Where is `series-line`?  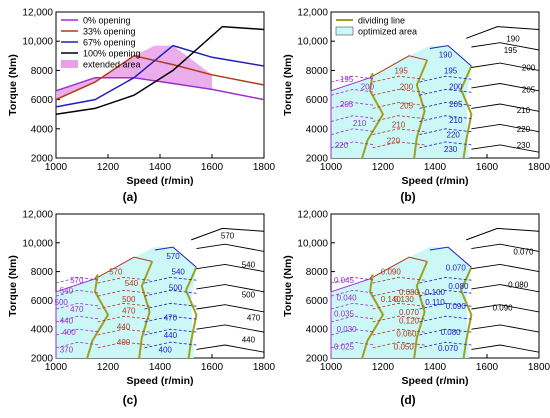 series-line is located at coordinates (160, 88).